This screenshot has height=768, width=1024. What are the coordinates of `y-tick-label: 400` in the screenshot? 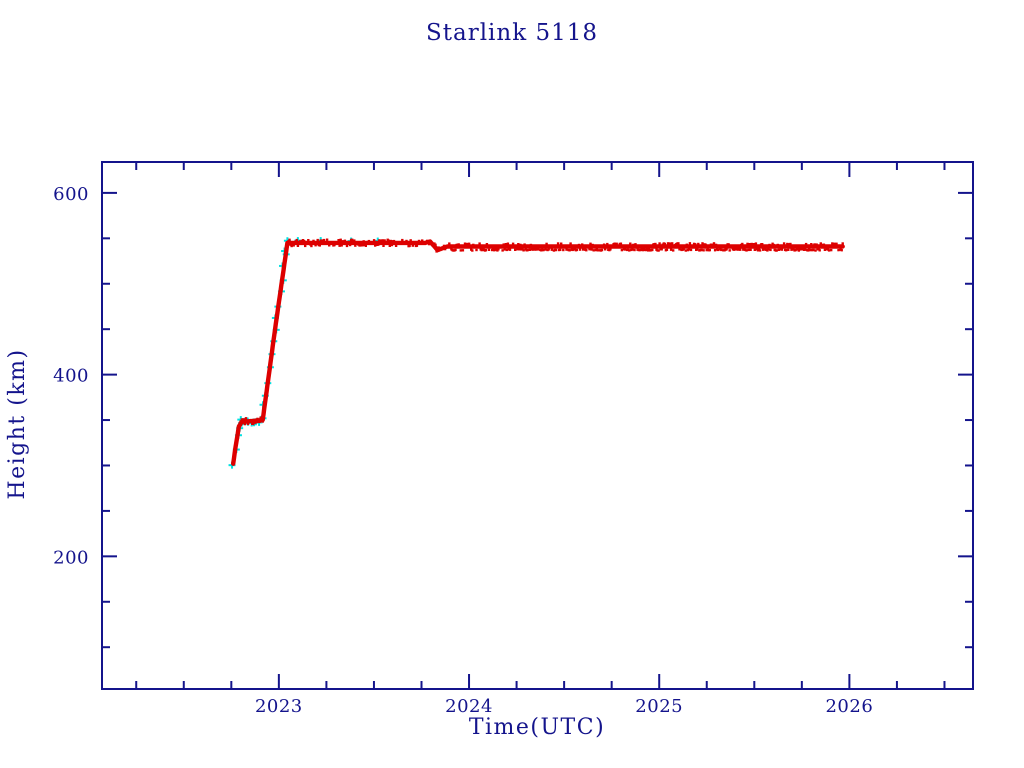 It's located at (71, 376).